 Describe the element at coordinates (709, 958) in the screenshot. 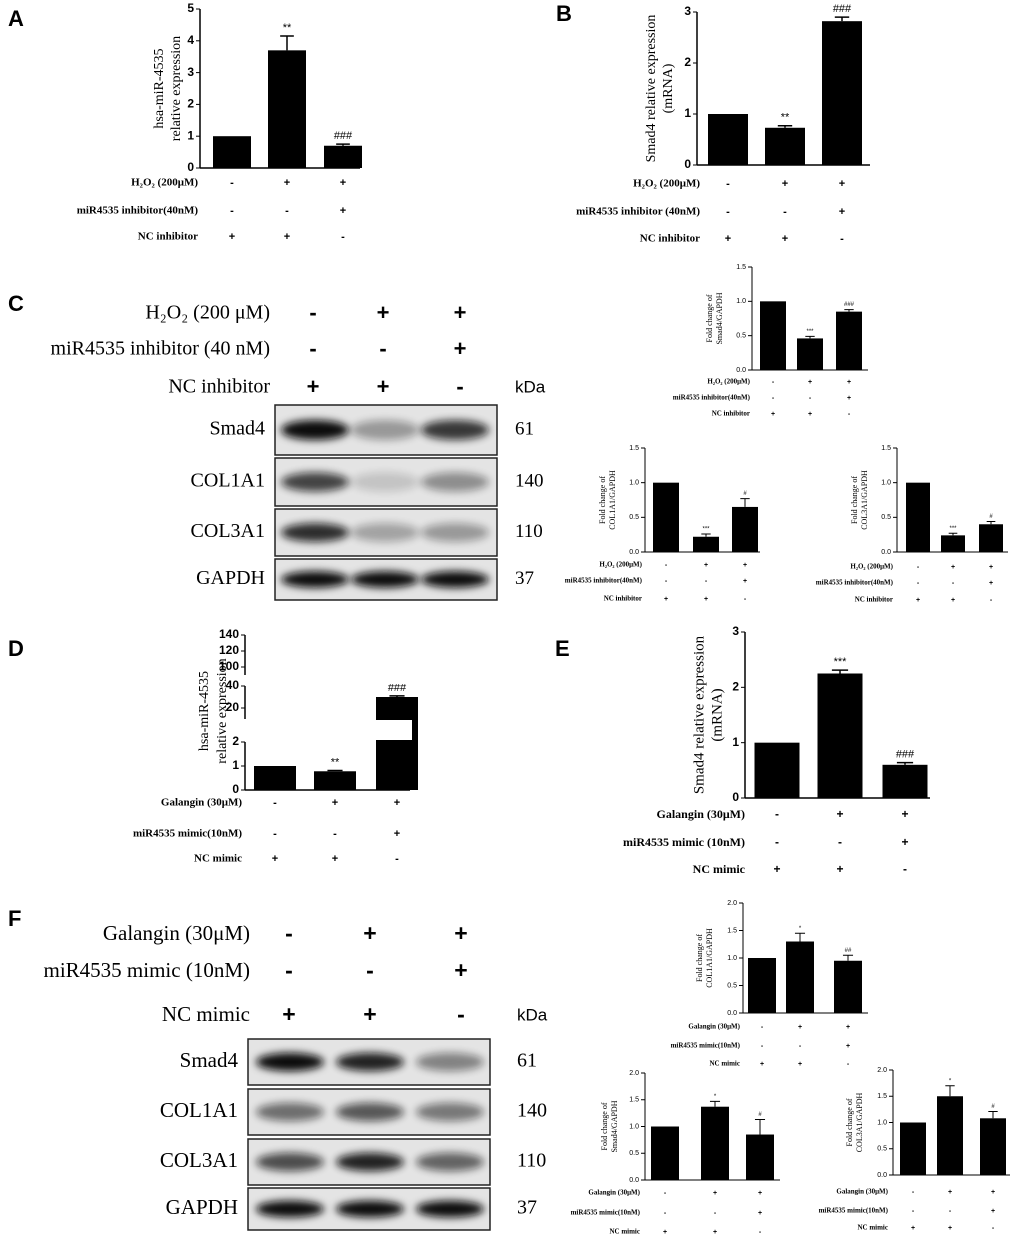

I see `y-axis-label: COL1A1/GAPDH` at that location.